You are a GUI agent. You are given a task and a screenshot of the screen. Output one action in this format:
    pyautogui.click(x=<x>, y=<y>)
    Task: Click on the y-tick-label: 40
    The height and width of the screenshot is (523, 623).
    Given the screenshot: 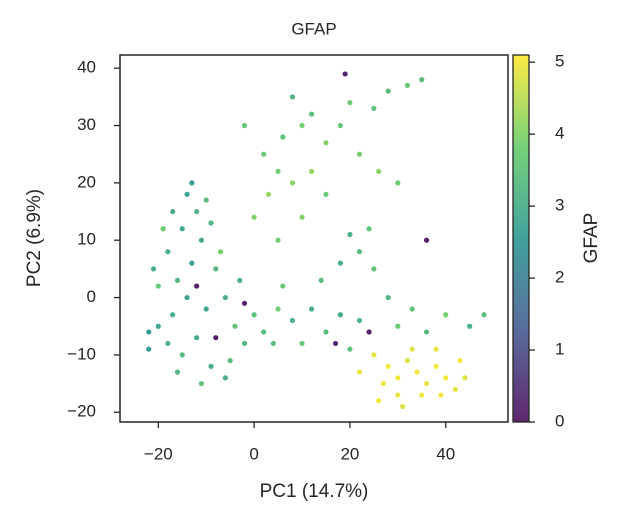 What is the action you would take?
    pyautogui.click(x=86, y=67)
    